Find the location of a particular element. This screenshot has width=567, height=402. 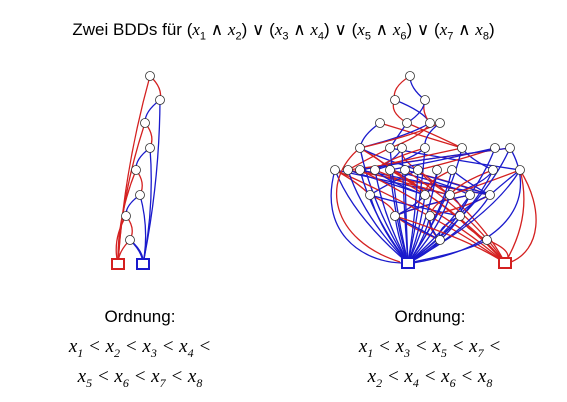

title-prefix: Zwei BDDs für is located at coordinates (127, 29).